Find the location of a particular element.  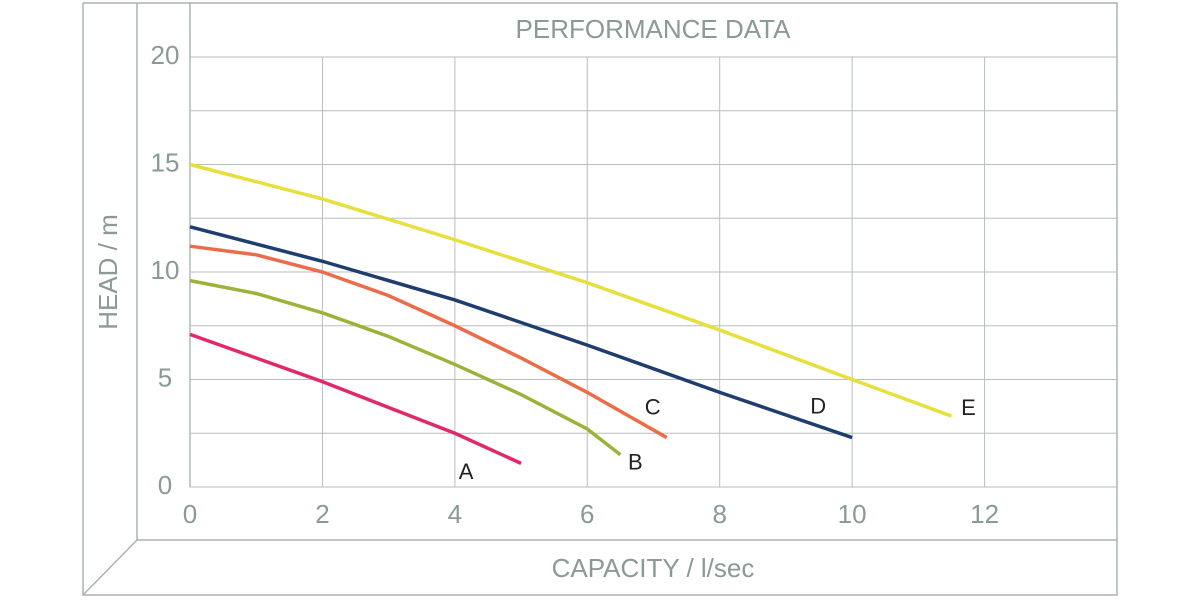

y-tick-label: 5 is located at coordinates (165, 377).